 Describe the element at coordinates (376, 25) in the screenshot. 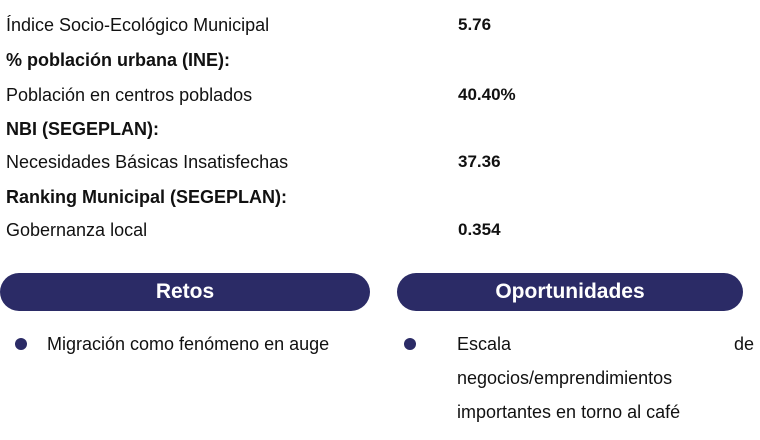

I see `indicator-row-socio-ecologico: Índice Socio-Ecológico Municipal 5.76` at that location.